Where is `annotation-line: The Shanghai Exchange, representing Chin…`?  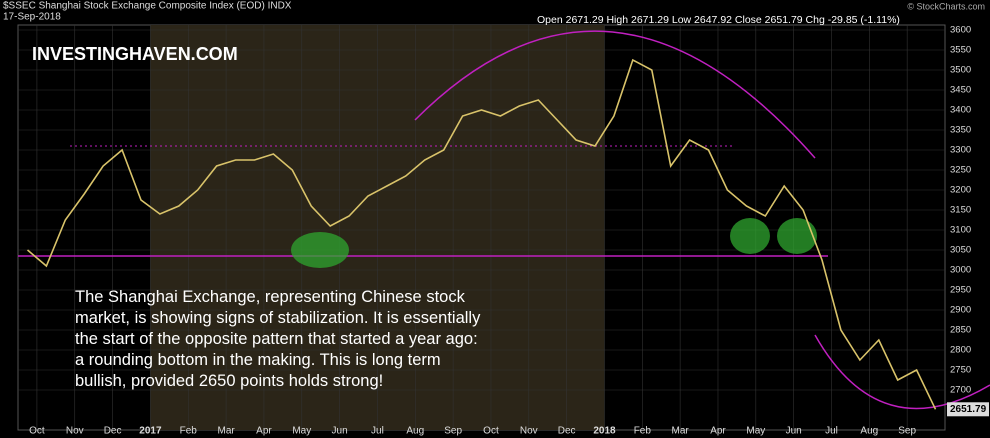
annotation-line: The Shanghai Exchange, representing Chin… is located at coordinates (270, 297).